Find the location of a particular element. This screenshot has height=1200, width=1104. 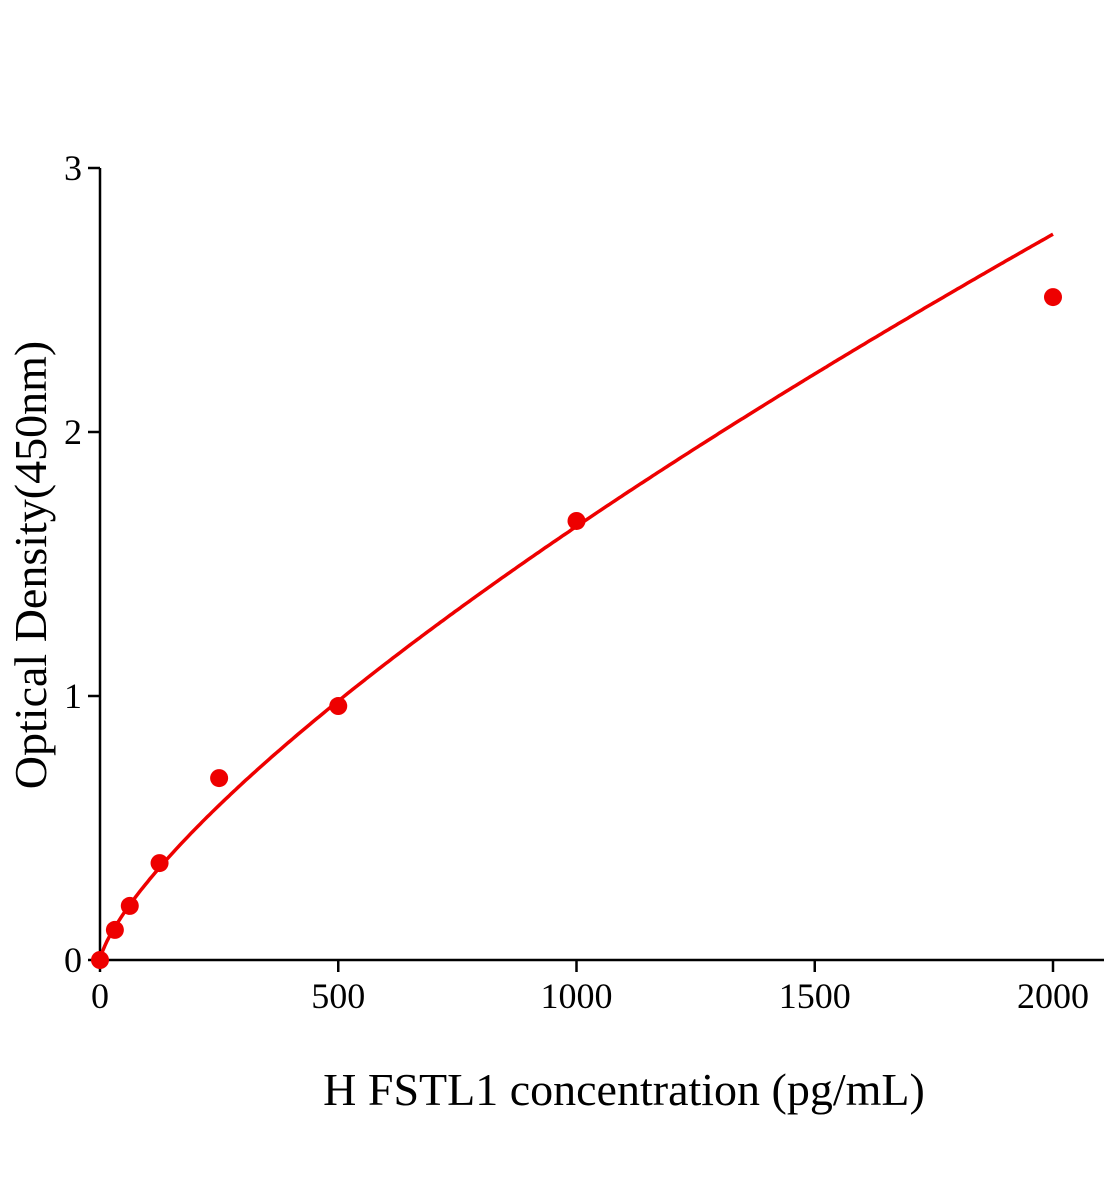

x-tick-label: 500 is located at coordinates (338, 996).